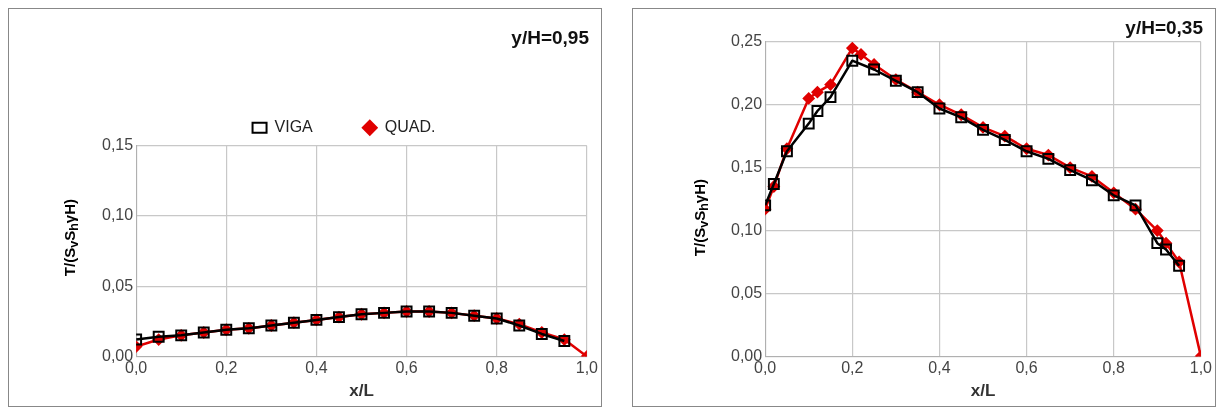 The image size is (1216, 407). I want to click on chart-title: y/H=0,95, so click(550, 37).